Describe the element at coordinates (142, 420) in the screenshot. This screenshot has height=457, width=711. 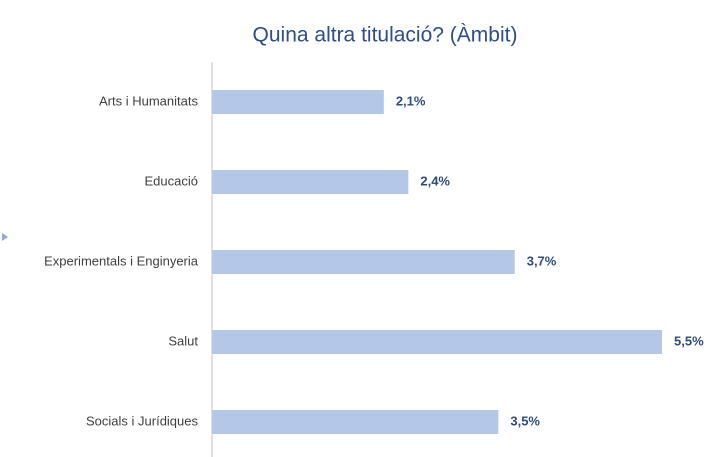
I see `category-label: Socials i Jurídiques` at that location.